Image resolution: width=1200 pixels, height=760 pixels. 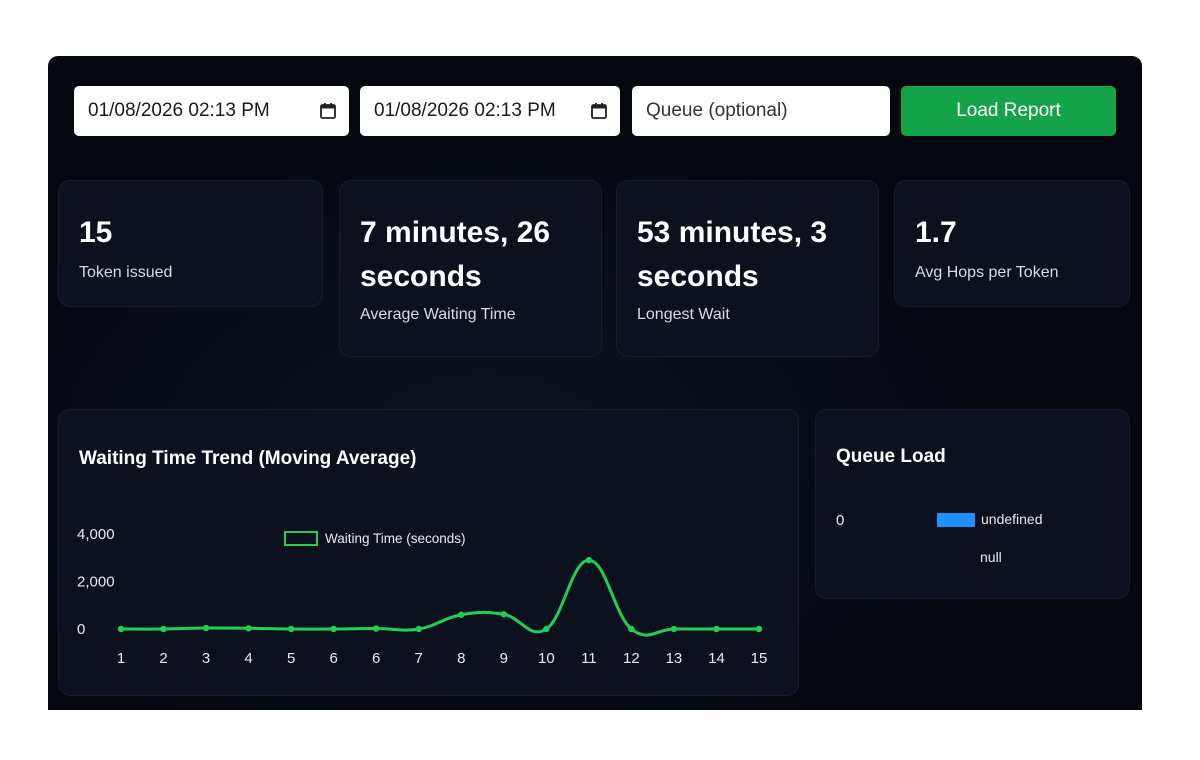 I want to click on x-tick-label: 12, so click(x=631, y=658).